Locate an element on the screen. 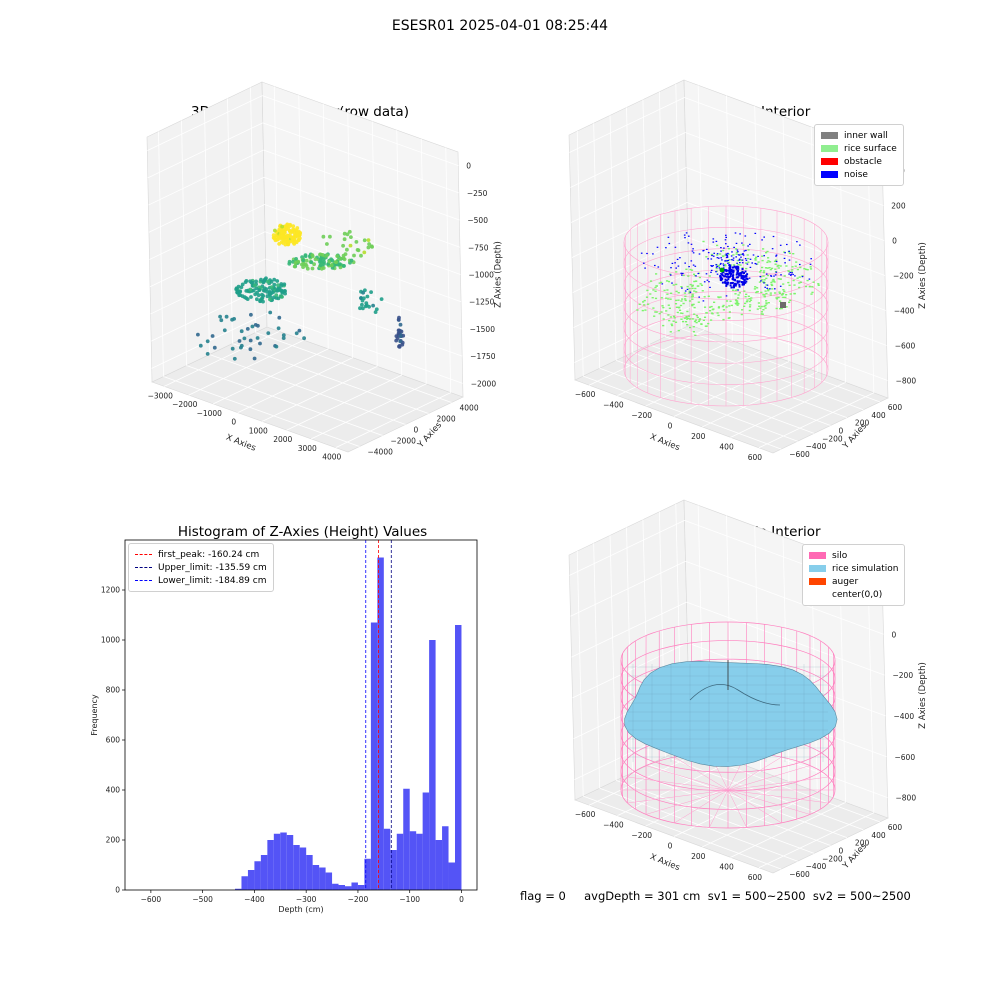  x-tick-label: 3000 is located at coordinates (307, 448).